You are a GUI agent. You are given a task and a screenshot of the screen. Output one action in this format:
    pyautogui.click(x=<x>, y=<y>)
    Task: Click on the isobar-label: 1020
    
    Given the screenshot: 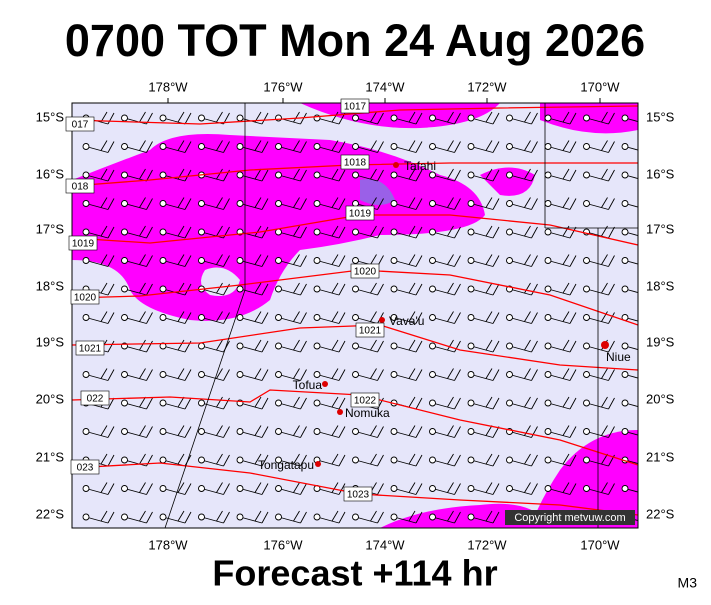 What is the action you would take?
    pyautogui.click(x=365, y=272)
    